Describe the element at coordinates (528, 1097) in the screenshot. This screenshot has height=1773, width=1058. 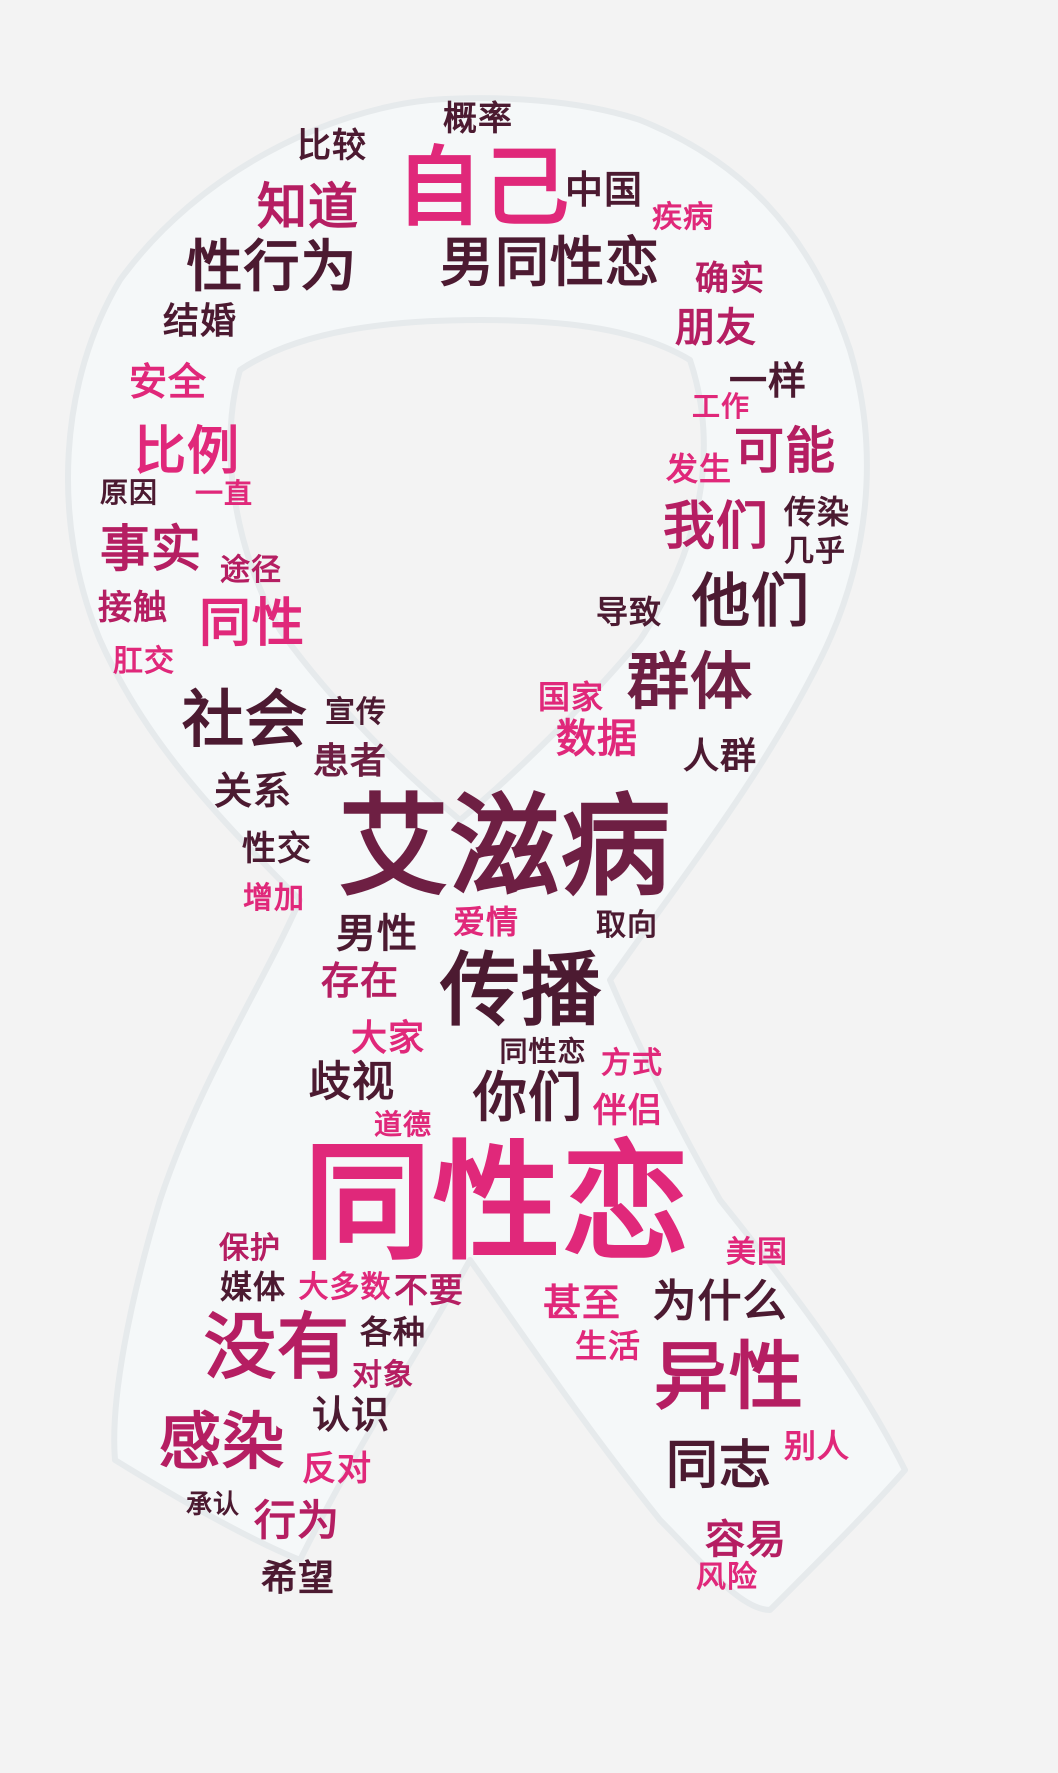
I see `word-nimen: 你们` at that location.